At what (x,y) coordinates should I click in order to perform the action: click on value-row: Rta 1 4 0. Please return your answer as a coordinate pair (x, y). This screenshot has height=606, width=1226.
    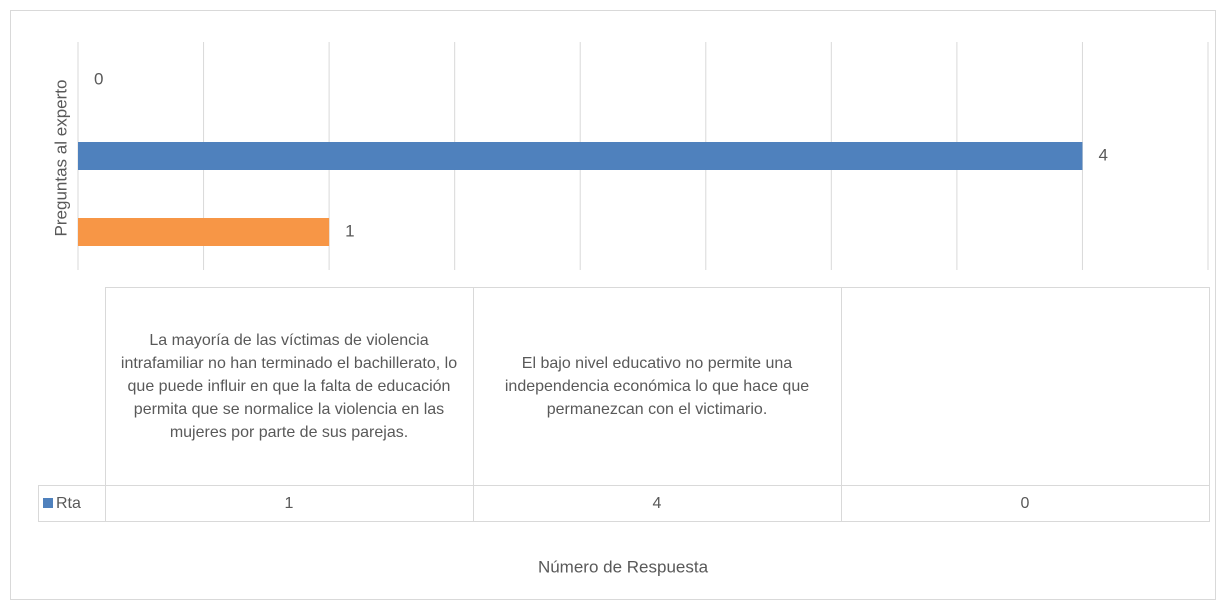
    Looking at the image, I should click on (624, 503).